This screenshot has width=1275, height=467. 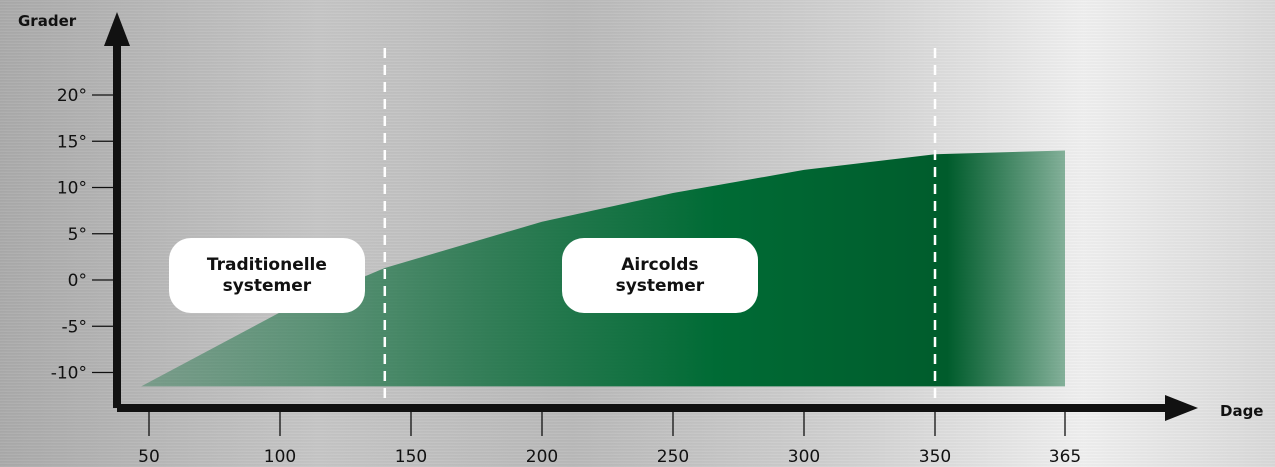 I want to click on x-tick-label: 50, so click(x=149, y=457).